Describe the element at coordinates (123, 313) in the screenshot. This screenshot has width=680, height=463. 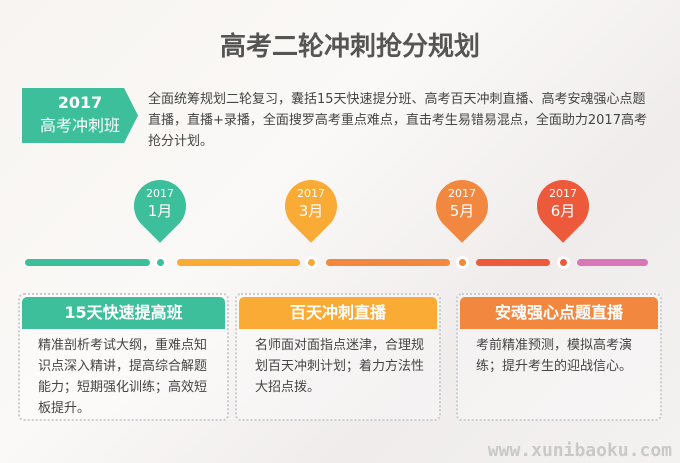
I see `card-title: 15天快速提高班` at that location.